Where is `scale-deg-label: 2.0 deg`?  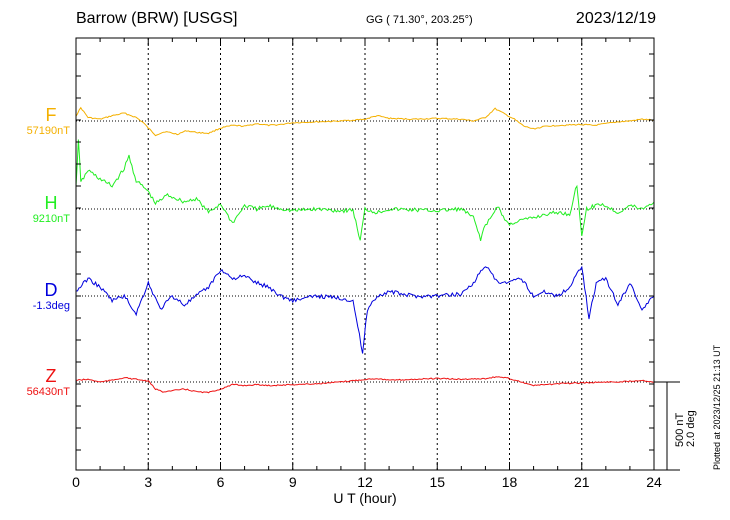
scale-deg-label: 2.0 deg is located at coordinates (691, 428).